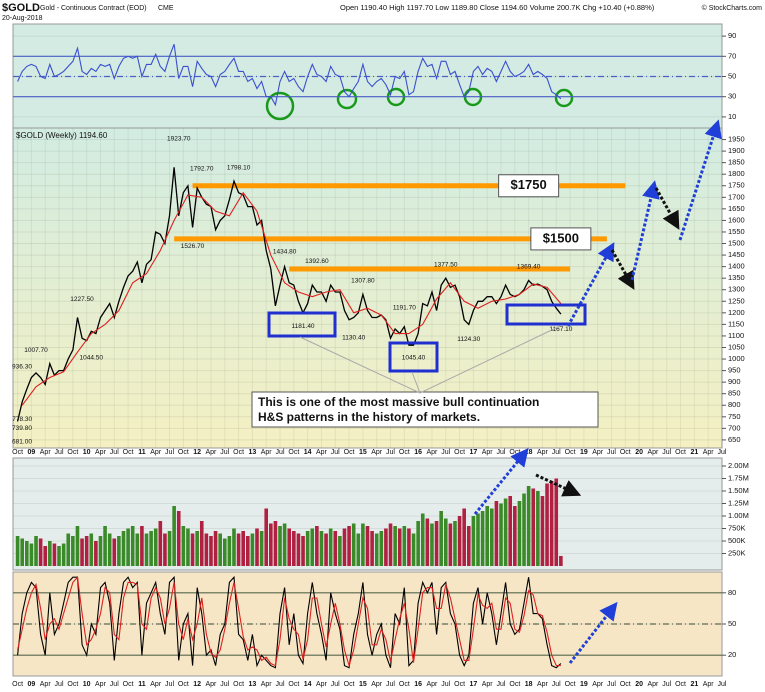 Image resolution: width=765 pixels, height=692 pixels. What do you see at coordinates (732, 8) in the screenshot?
I see `credit: © StockCharts.com` at bounding box center [732, 8].